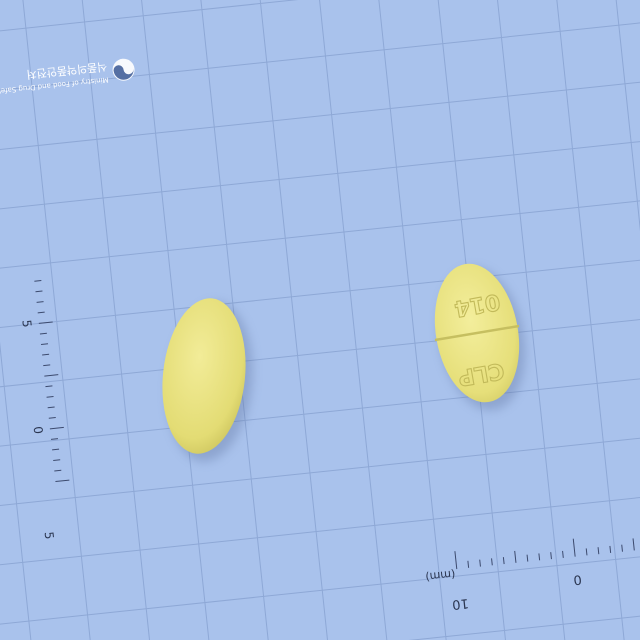 This screenshot has height=640, width=640. I want to click on scale-label-zero-left: 0, so click(38, 430).